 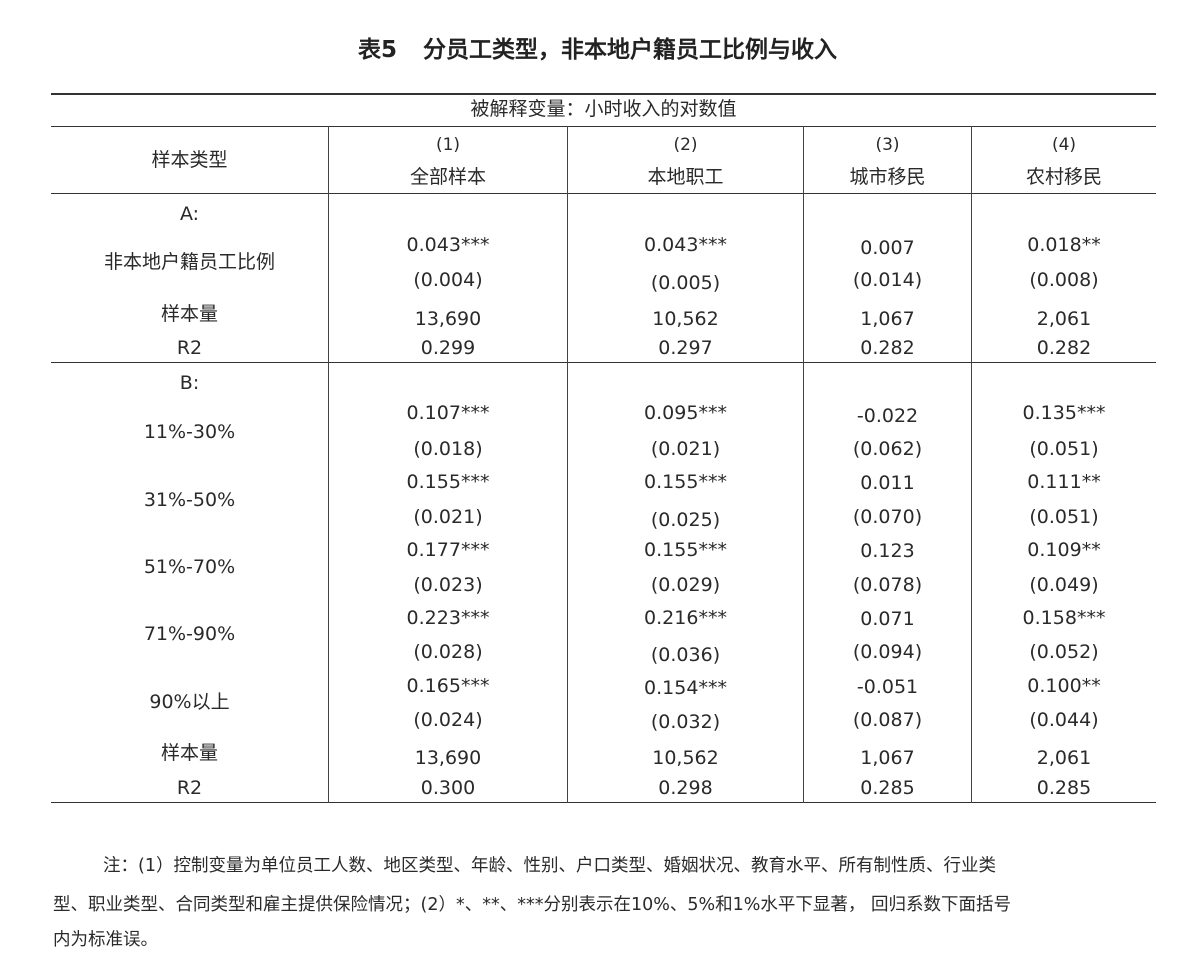 What do you see at coordinates (685, 655) in the screenshot?
I see `std-error-cell: (0.036)` at bounding box center [685, 655].